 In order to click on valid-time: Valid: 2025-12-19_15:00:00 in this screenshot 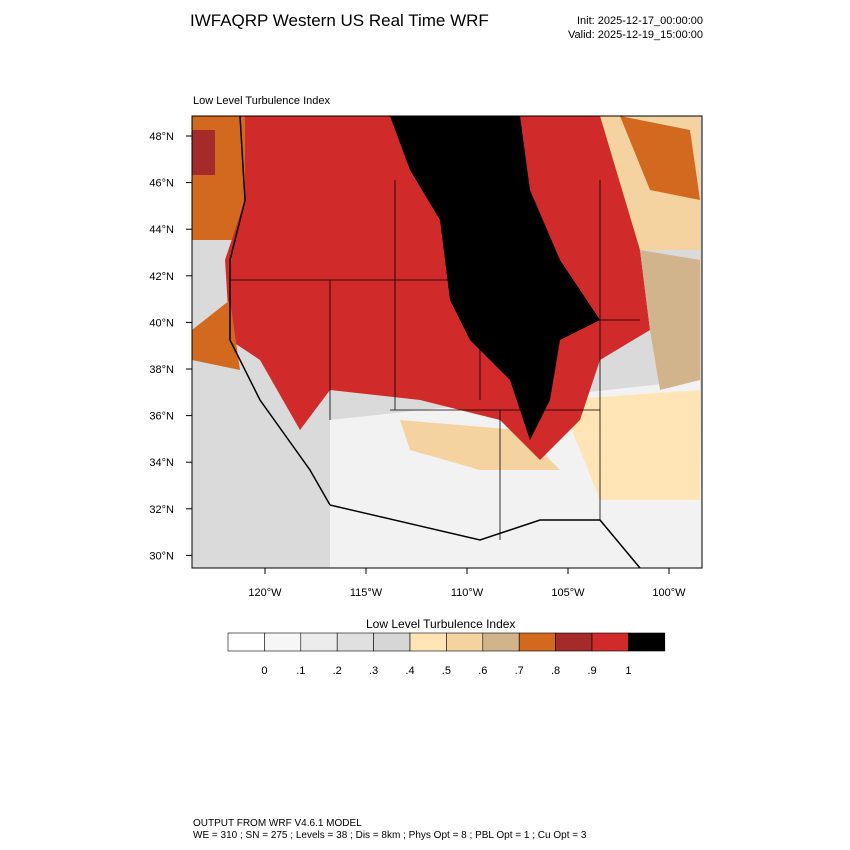, I will do `click(635, 35)`.